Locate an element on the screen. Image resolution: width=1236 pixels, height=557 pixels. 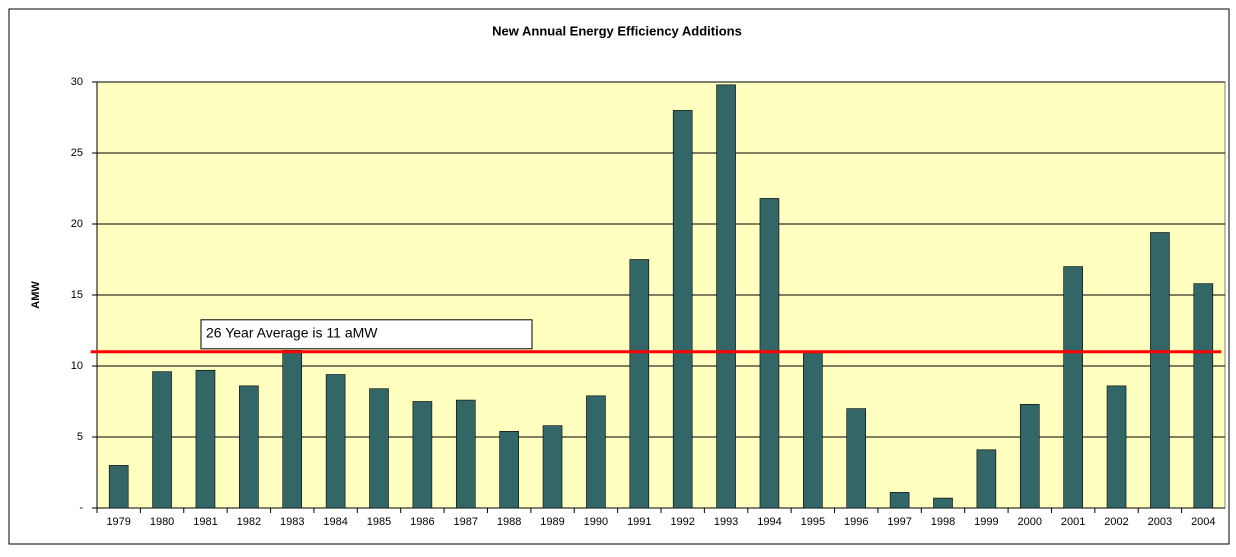
x-tick-label: 1991 is located at coordinates (639, 522).